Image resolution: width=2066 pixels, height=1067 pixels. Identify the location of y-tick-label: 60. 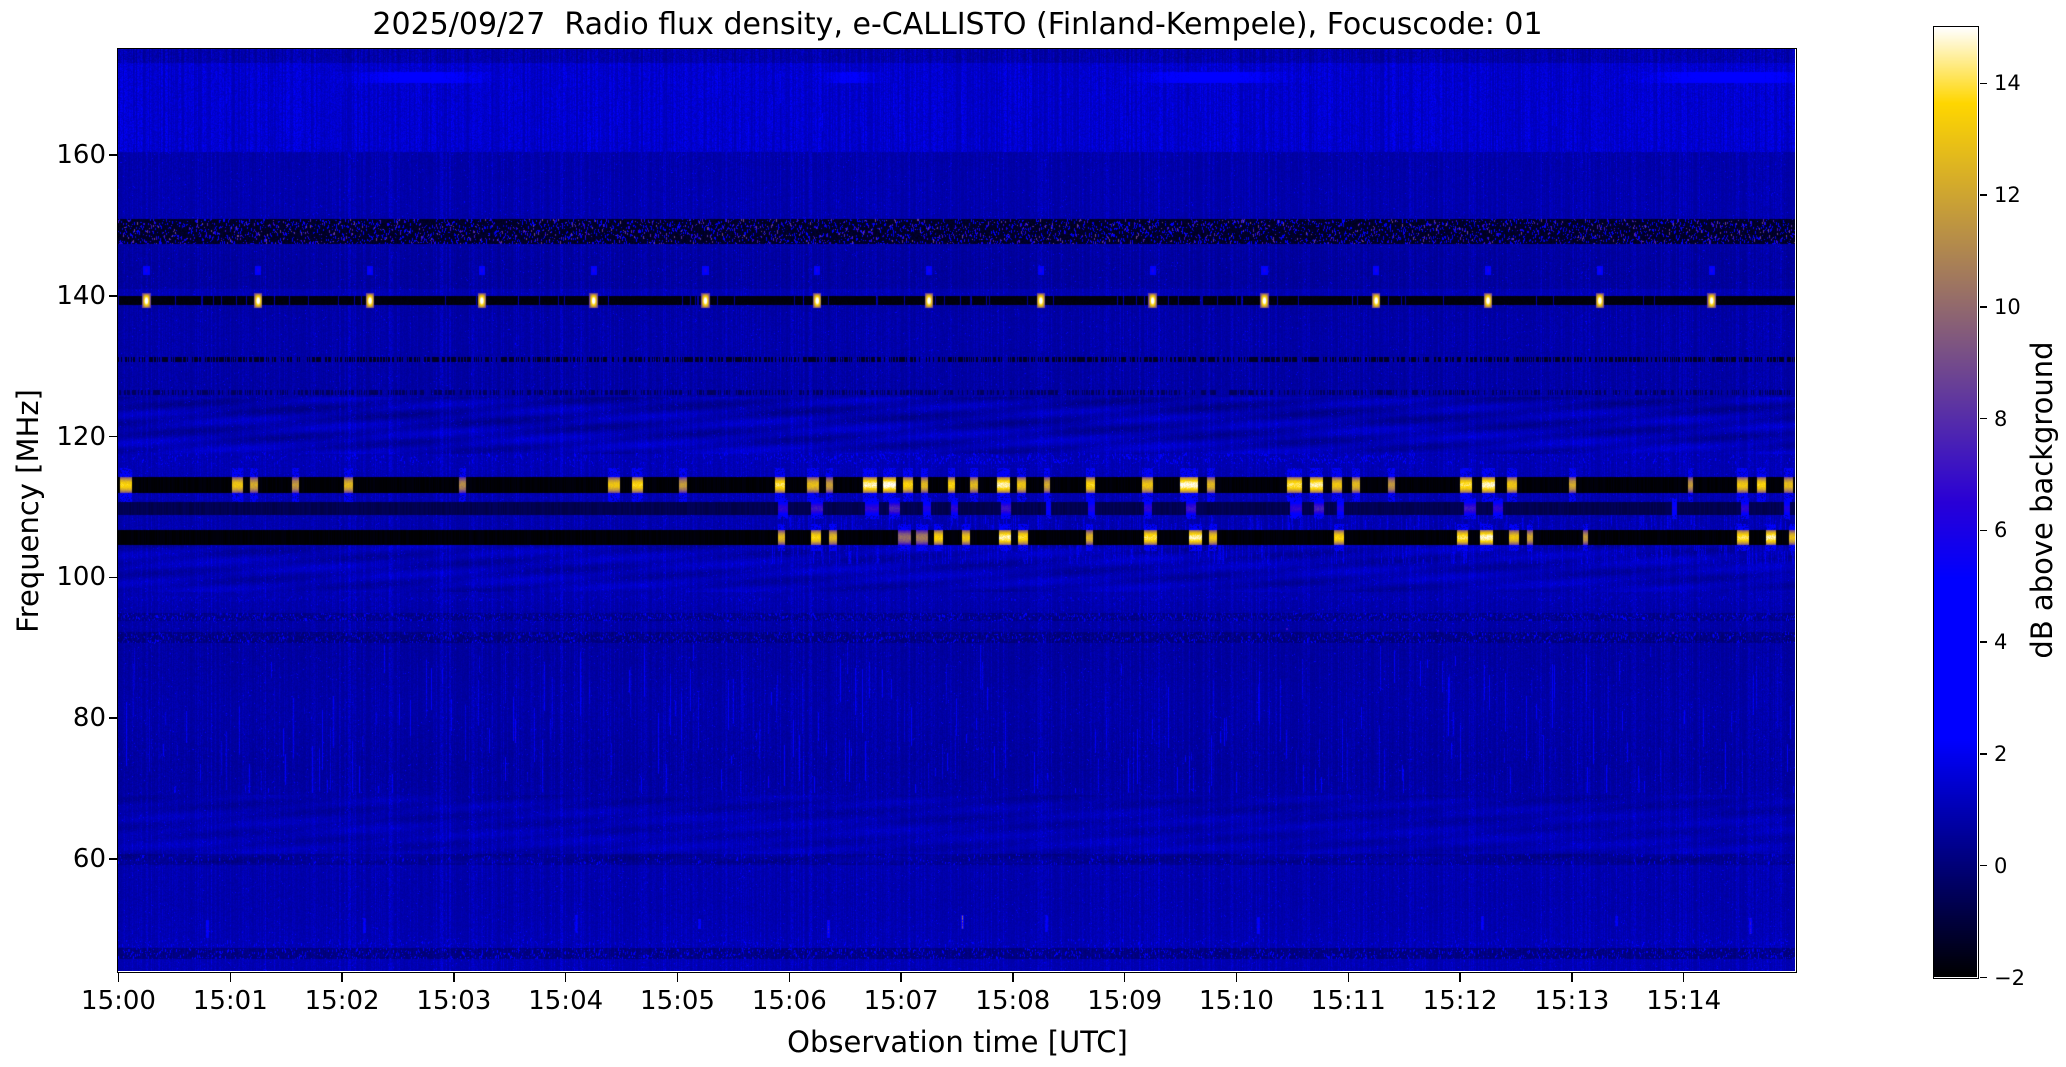
(89, 858).